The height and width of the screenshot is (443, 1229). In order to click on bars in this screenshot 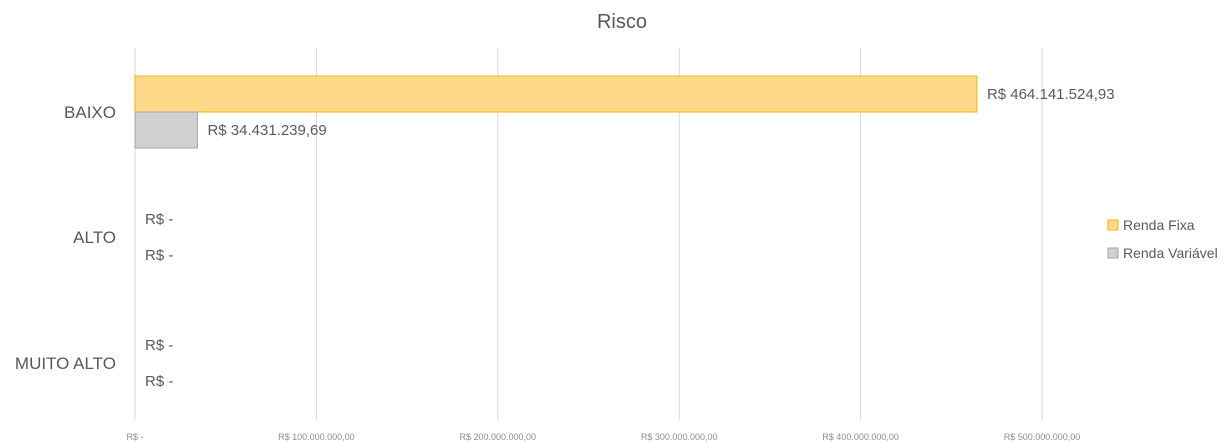, I will do `click(556, 112)`.